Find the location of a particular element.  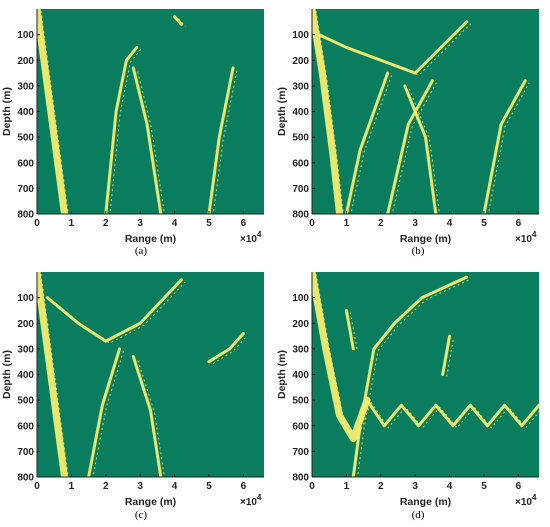

x-axis-label: Range (m) is located at coordinates (150, 239).